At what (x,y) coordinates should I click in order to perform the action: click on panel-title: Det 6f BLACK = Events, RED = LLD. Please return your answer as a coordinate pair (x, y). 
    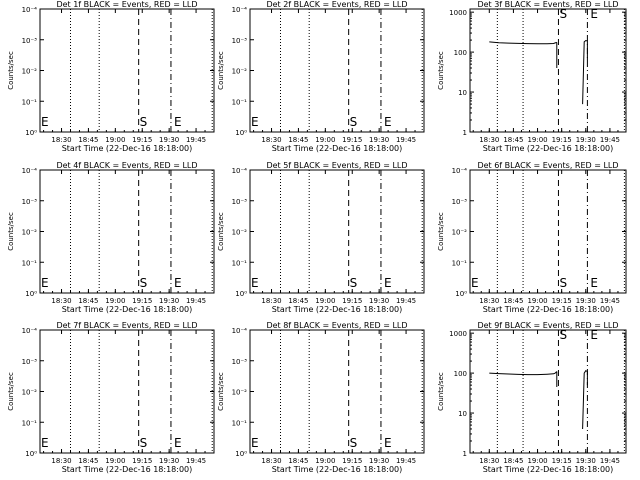
    Looking at the image, I should click on (547, 165).